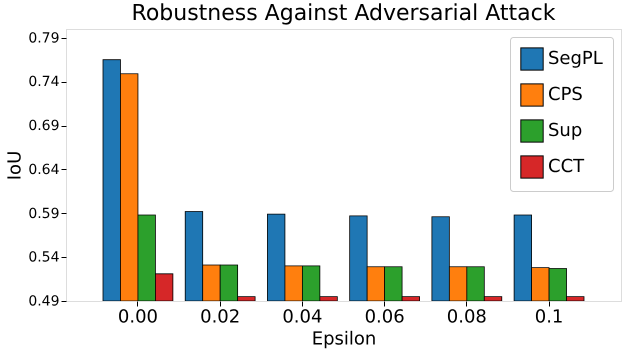  What do you see at coordinates (344, 339) in the screenshot?
I see `x-axis-title: Epsilon` at bounding box center [344, 339].